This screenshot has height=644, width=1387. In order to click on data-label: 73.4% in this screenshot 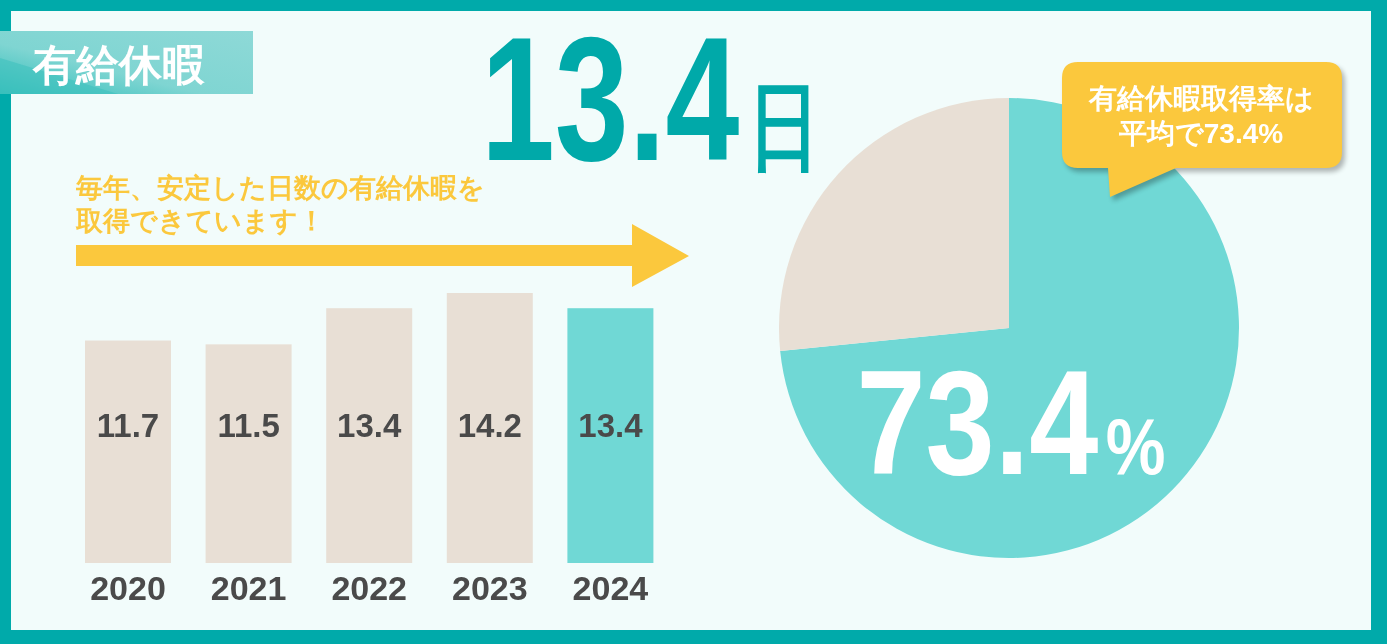, I will do `click(1011, 422)`.